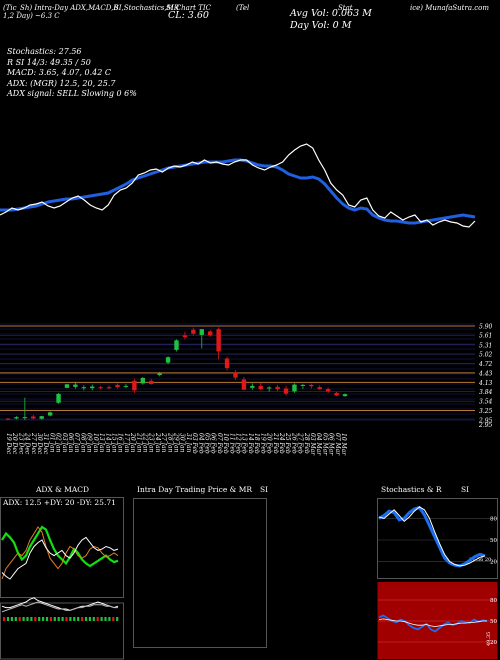 The height and width of the screenshot is (660, 500). What do you see at coordinates (262, 443) in the screenshot?
I see `date-tick-label: 19 Feb` at bounding box center [262, 443].